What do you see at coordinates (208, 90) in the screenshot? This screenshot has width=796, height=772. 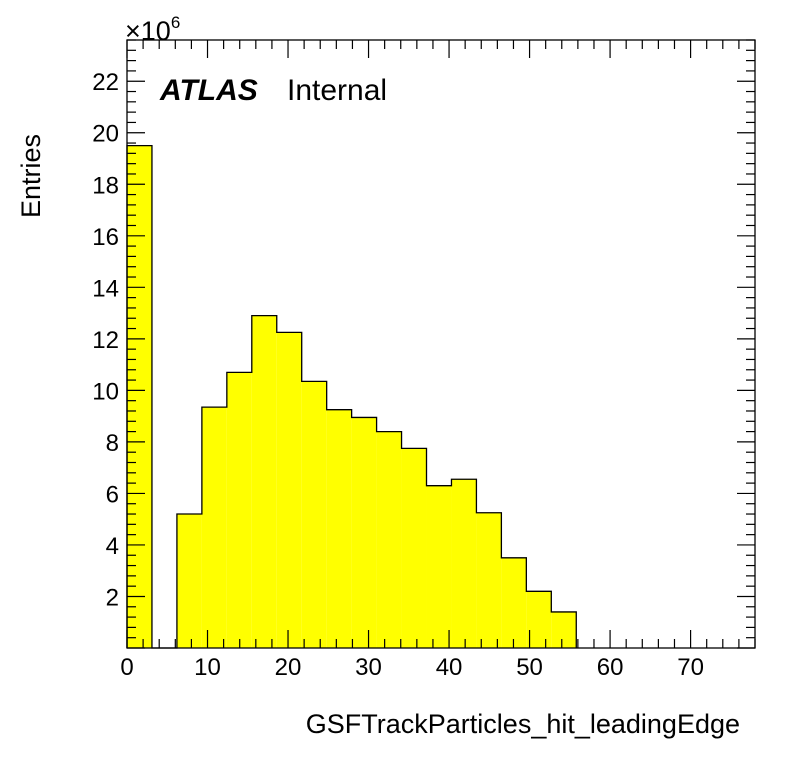 I see `atlas-label: ATLAS` at bounding box center [208, 90].